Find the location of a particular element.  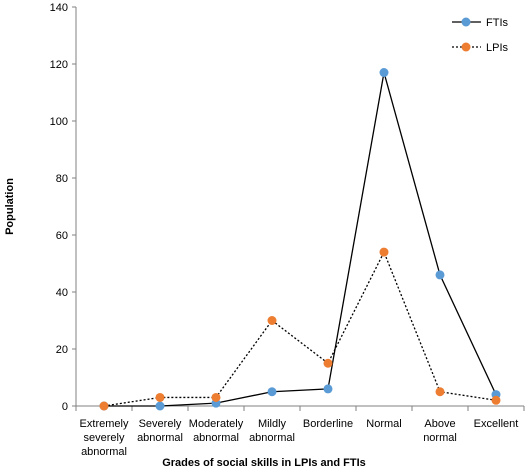

y-tick-label: 0 is located at coordinates (65, 407).